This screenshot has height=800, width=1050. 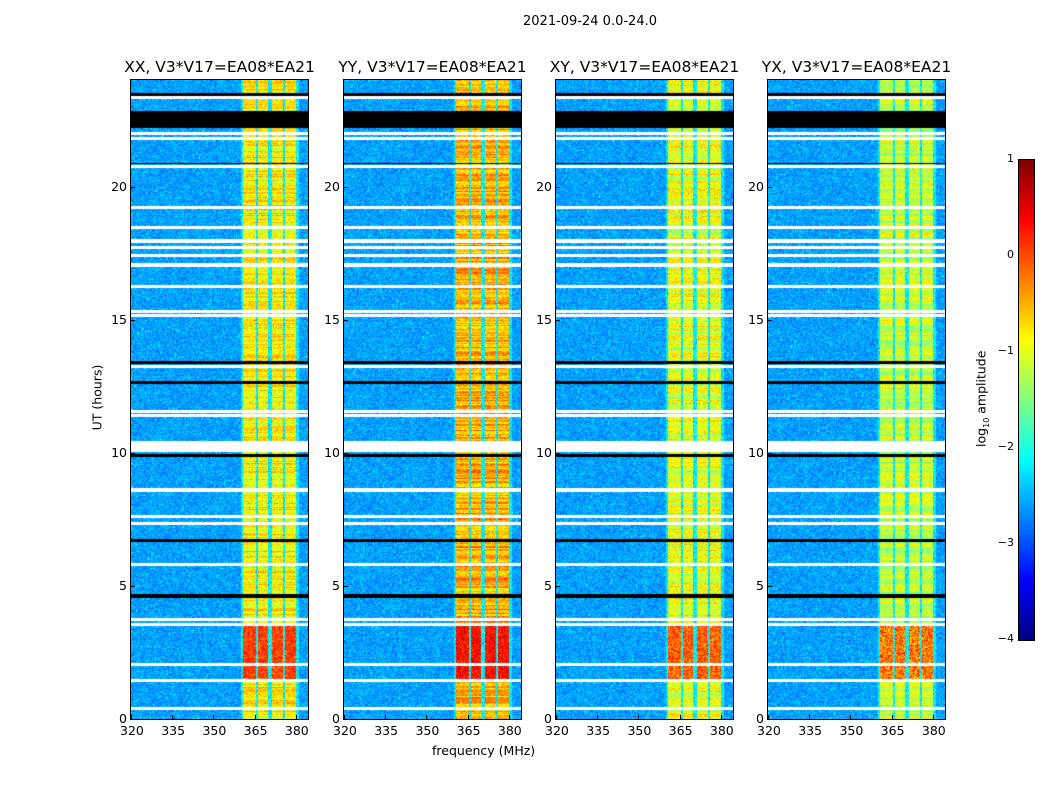 What do you see at coordinates (484, 750) in the screenshot?
I see `x-axis-label: frequency (MHz)` at bounding box center [484, 750].